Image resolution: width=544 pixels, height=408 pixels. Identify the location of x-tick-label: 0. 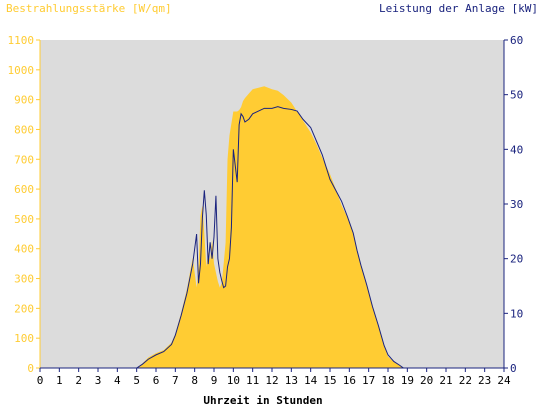
(40, 380).